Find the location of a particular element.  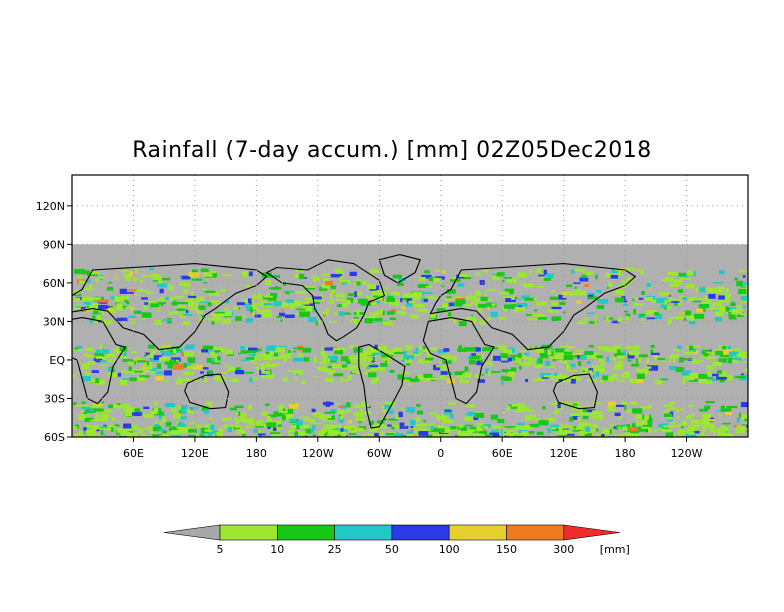

legend-boundary-label: 150 is located at coordinates (506, 549).